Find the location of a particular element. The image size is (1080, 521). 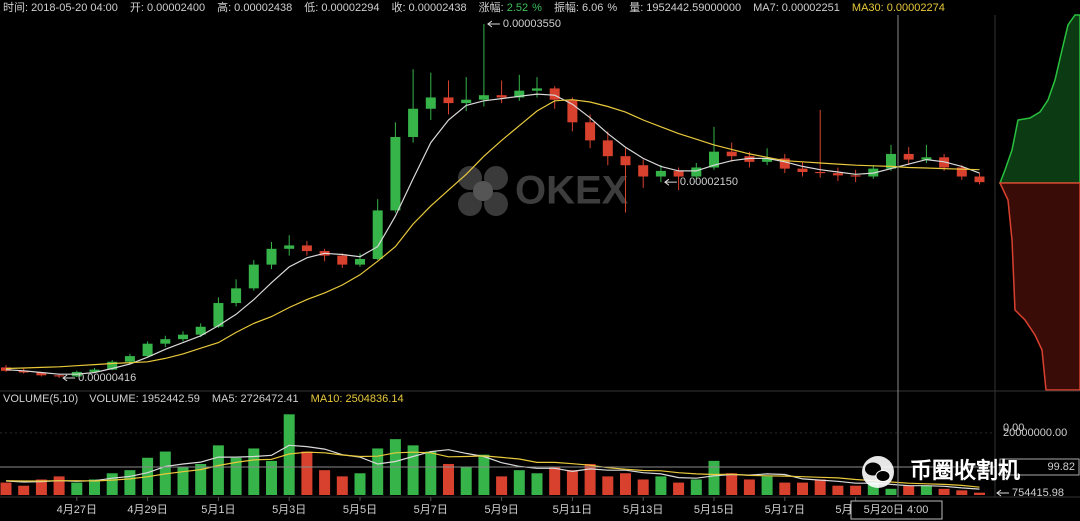

x-tick-label: 5月7日 is located at coordinates (431, 510).